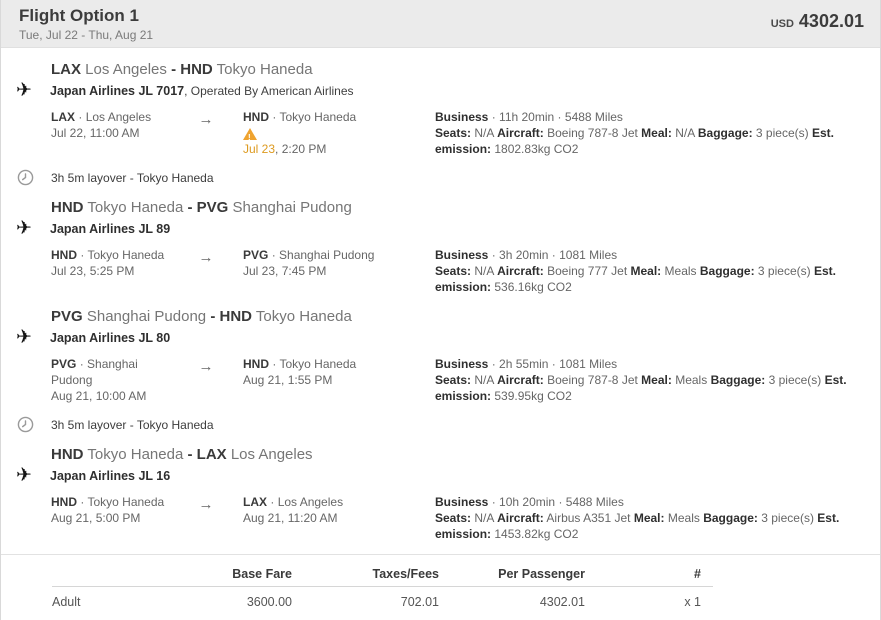  What do you see at coordinates (285, 271) in the screenshot?
I see `arrive-datetime: Jul 23, 7:45 PM` at bounding box center [285, 271].